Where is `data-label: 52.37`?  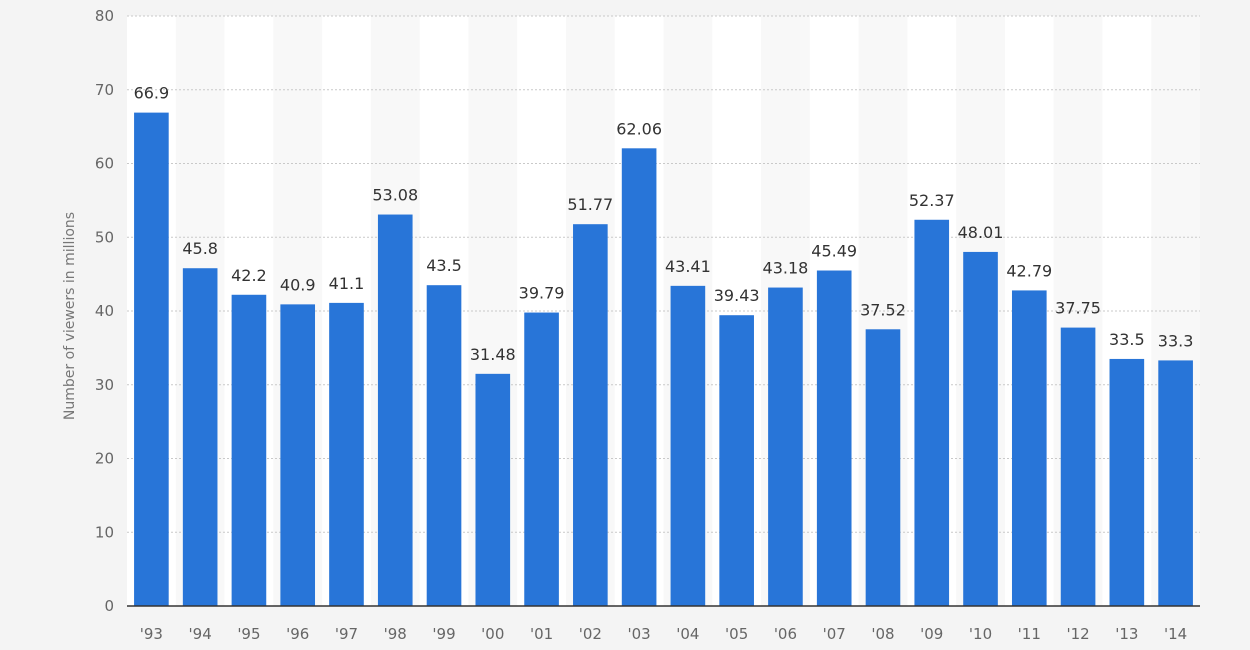 data-label: 52.37 is located at coordinates (932, 200).